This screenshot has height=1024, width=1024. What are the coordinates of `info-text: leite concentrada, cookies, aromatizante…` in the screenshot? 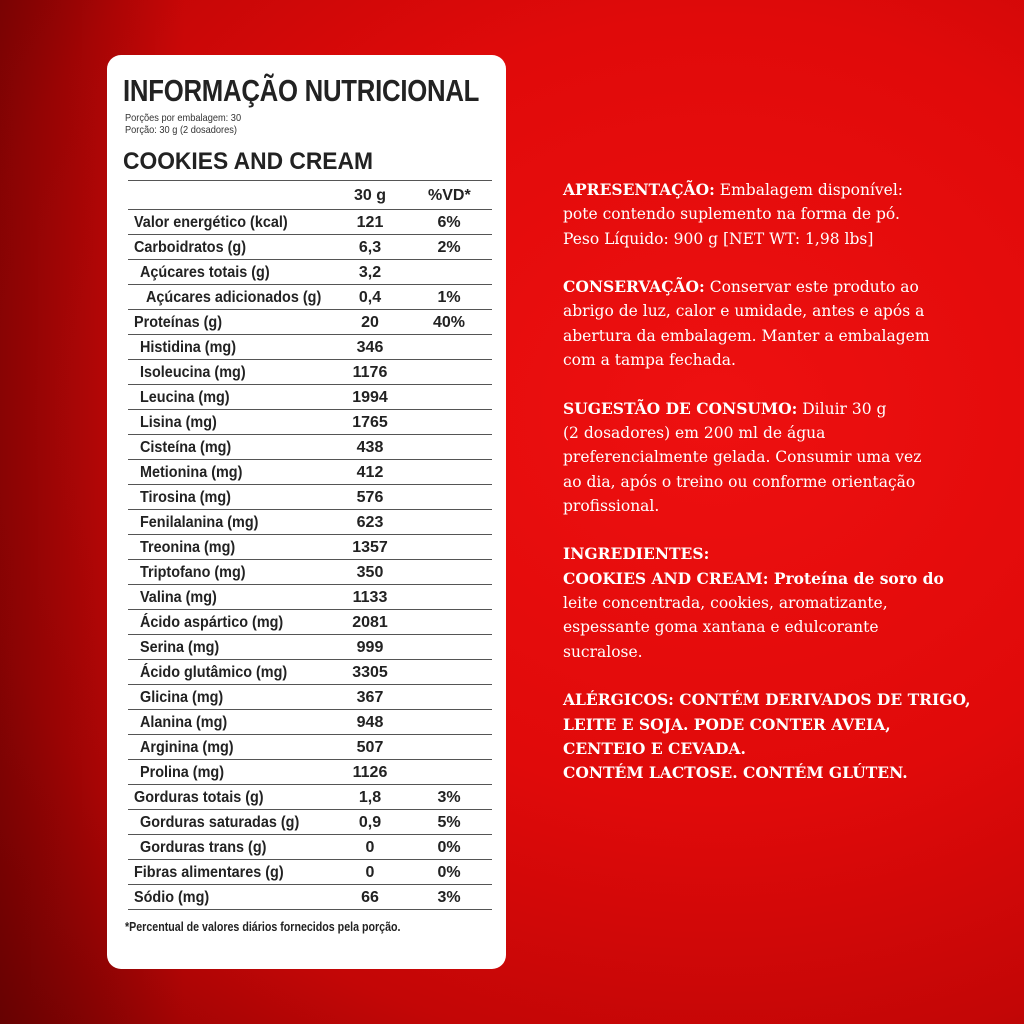 It's located at (725, 603).